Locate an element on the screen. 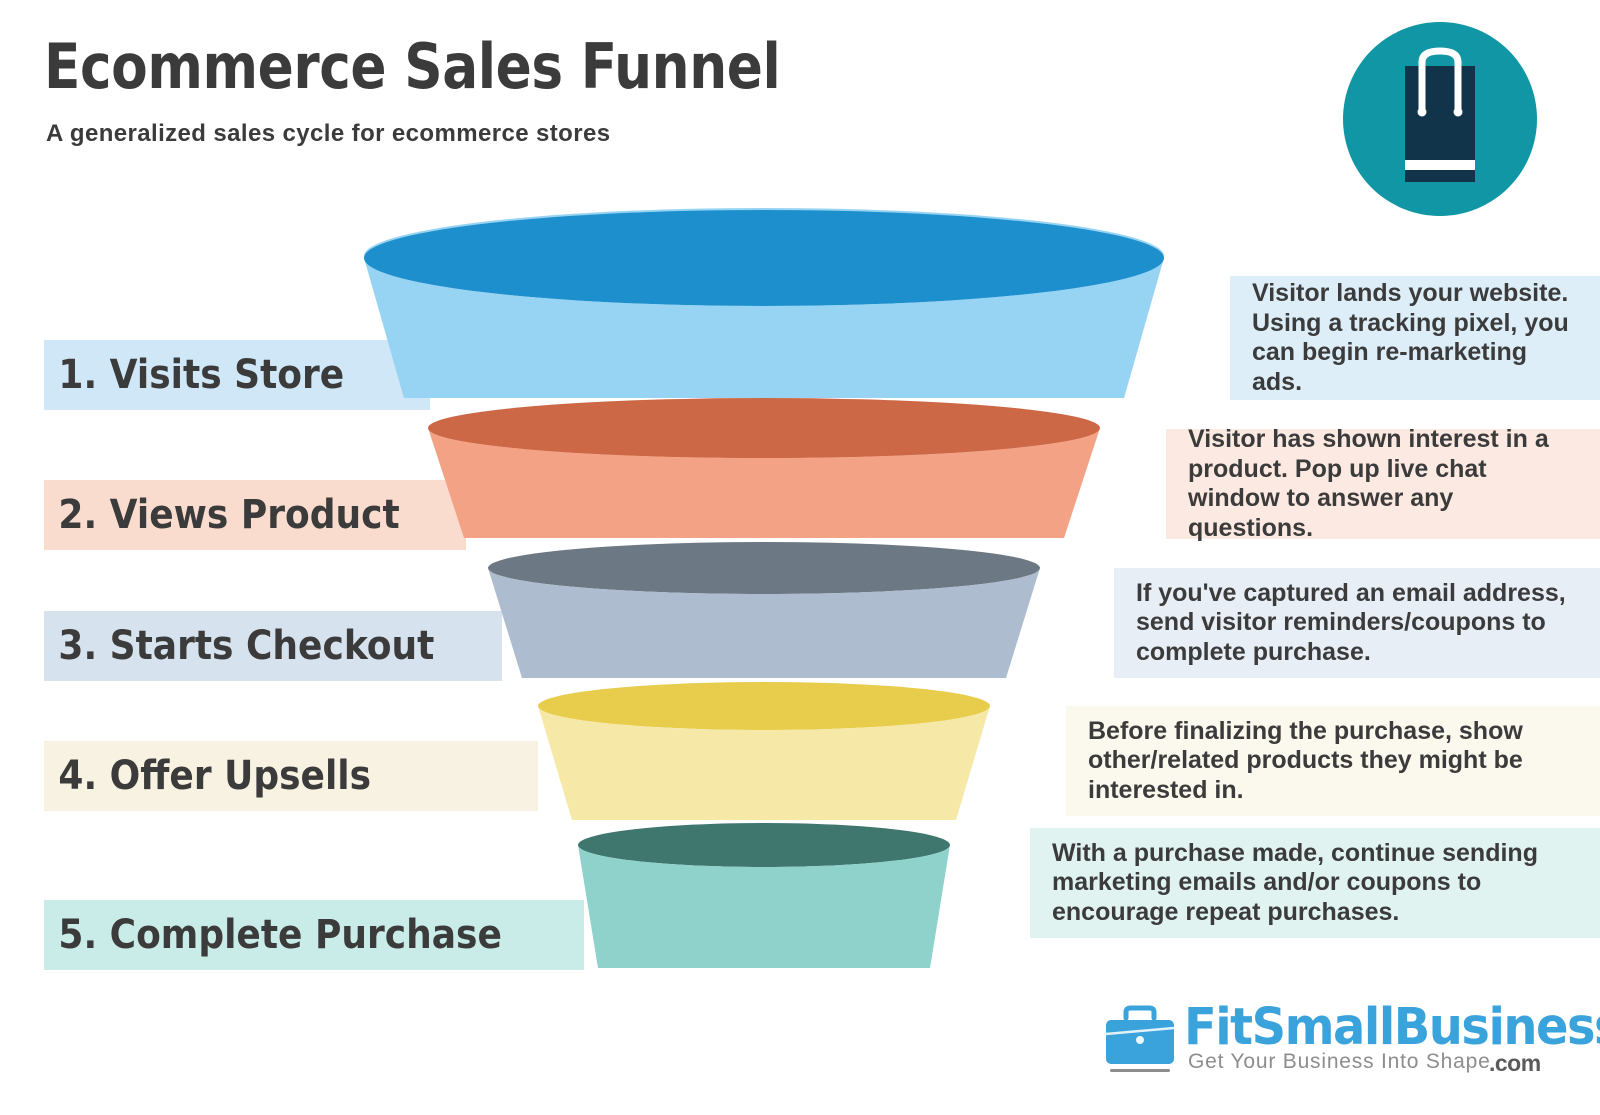 This screenshot has width=1600, height=1115. site-logo-tagline: Get Your Business Into Shape is located at coordinates (1339, 1061).